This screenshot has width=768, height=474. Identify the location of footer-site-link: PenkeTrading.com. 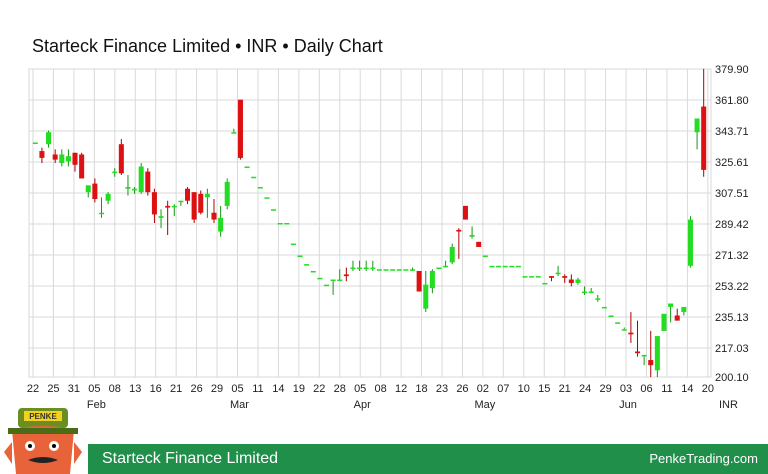
(703, 458).